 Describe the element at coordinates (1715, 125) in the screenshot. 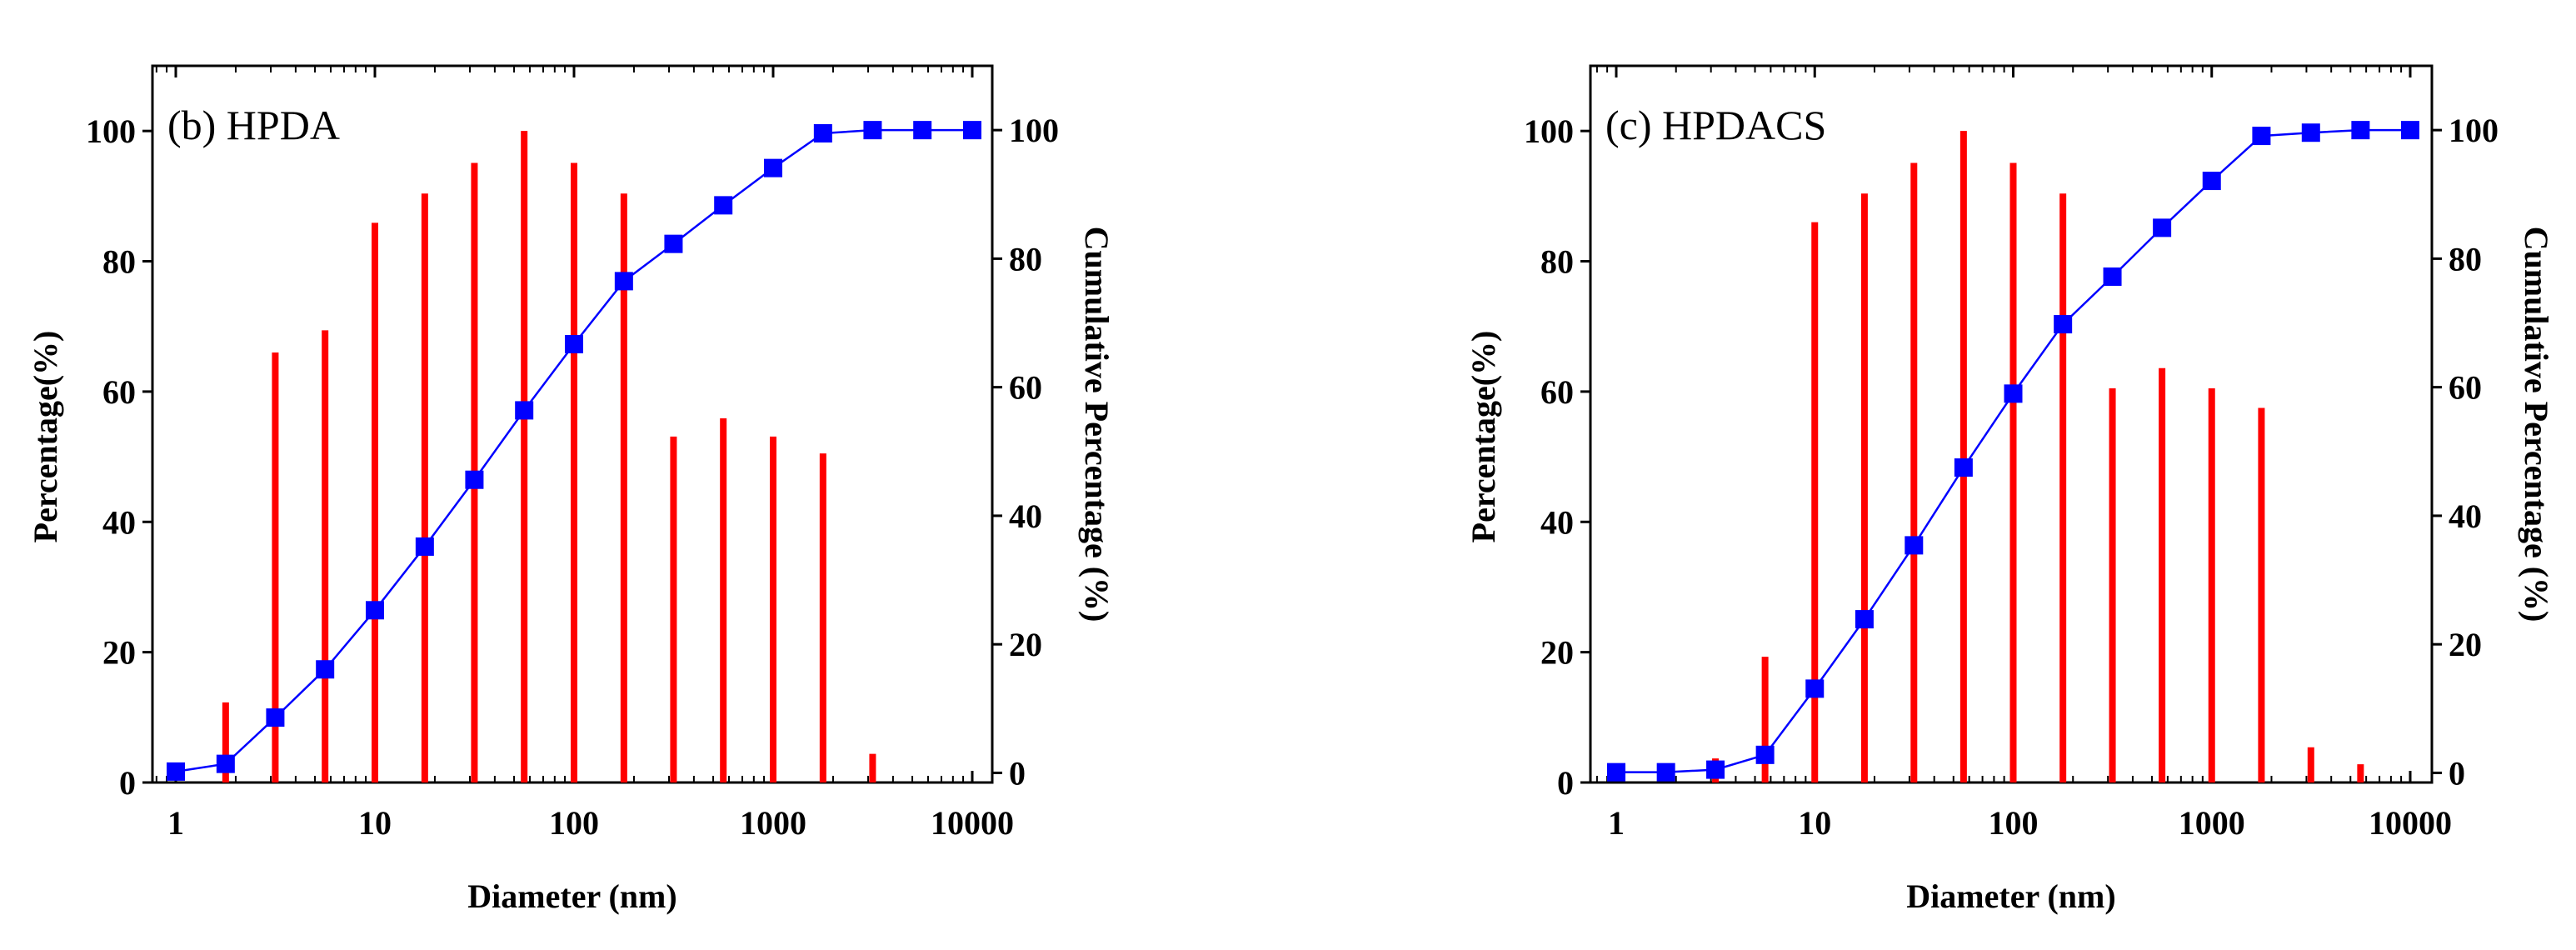

I see `panel-title: (c) HPDACS` at that location.